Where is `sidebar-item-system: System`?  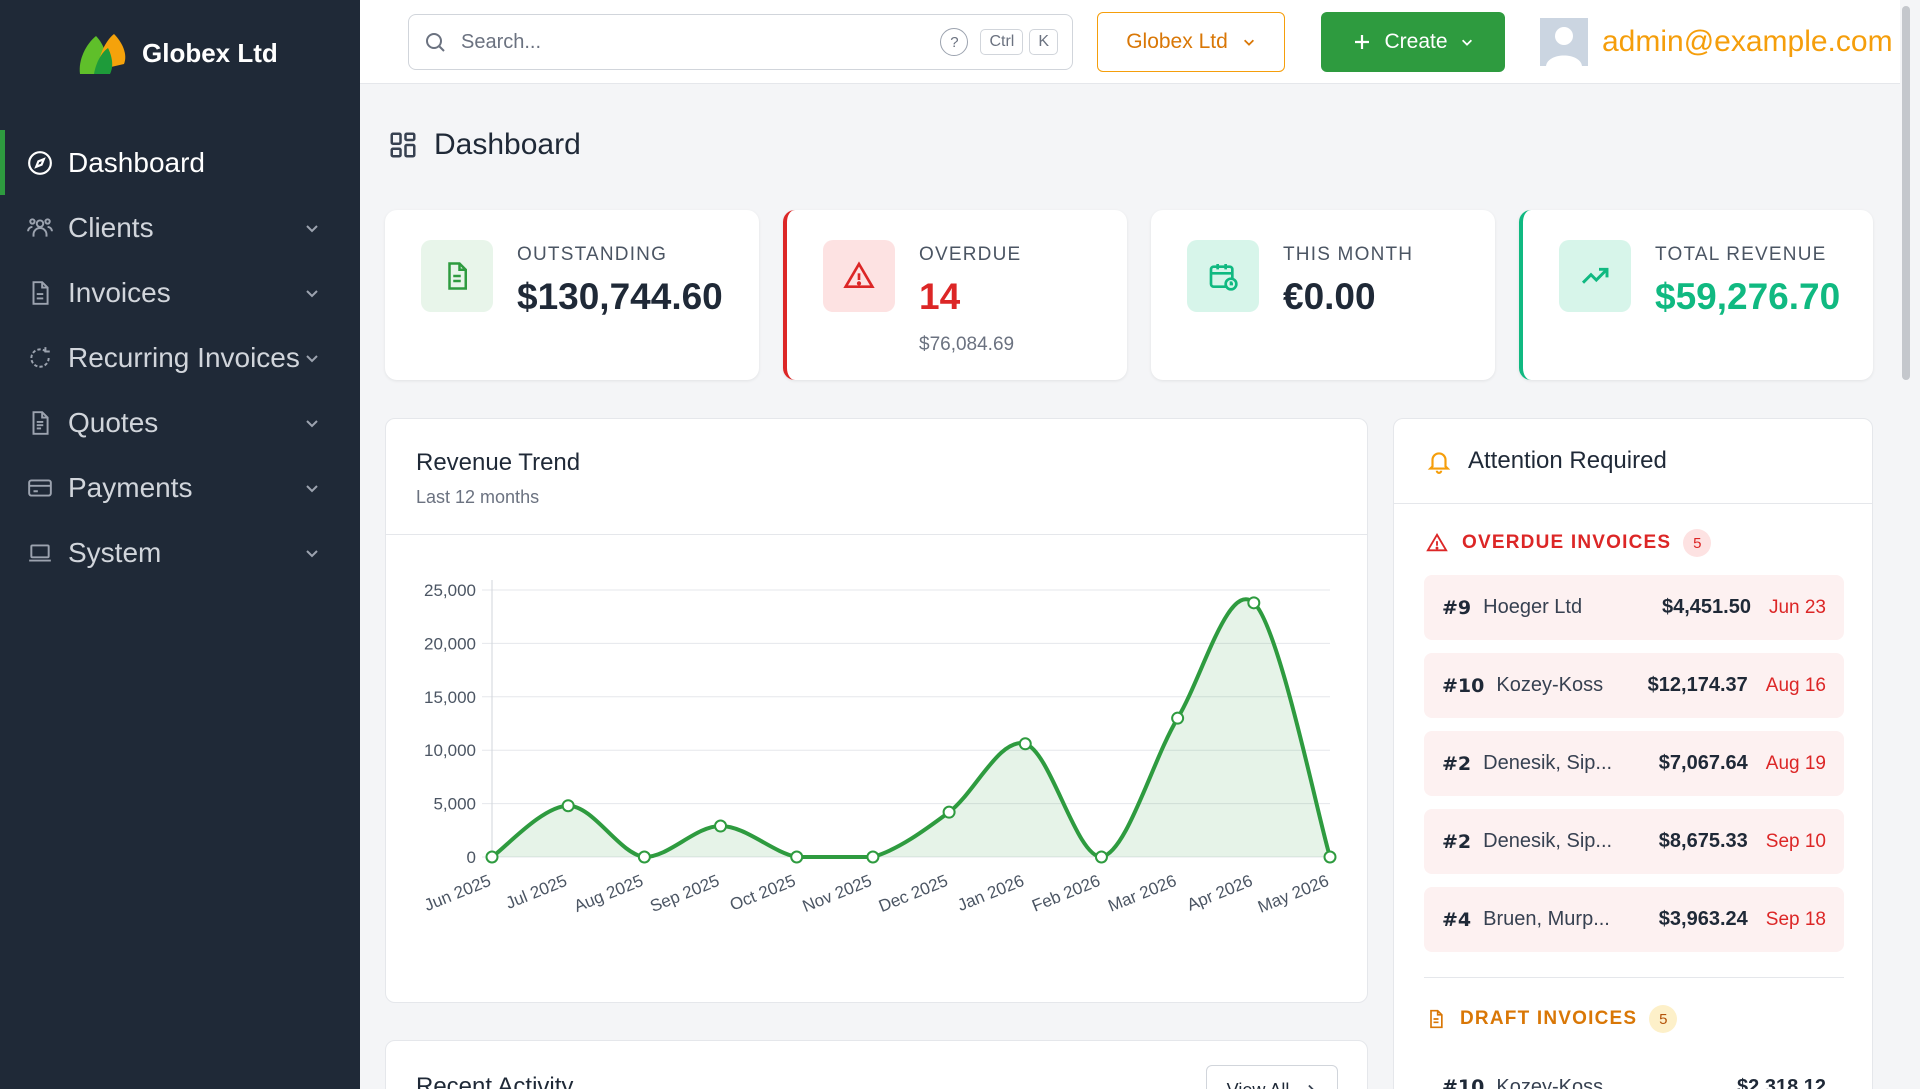 sidebar-item-system: System is located at coordinates (180, 552).